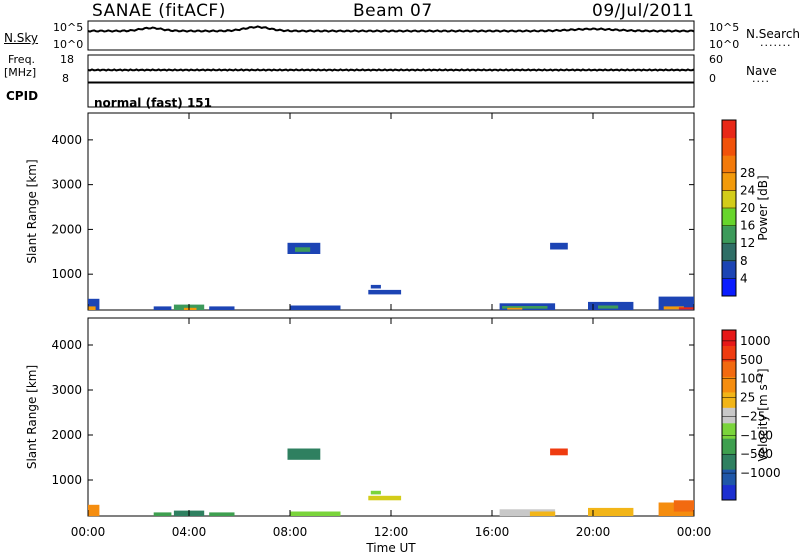 The width and height of the screenshot is (800, 554). What do you see at coordinates (68, 27) in the screenshot?
I see `nsky-tick-top: 10^5` at bounding box center [68, 27].